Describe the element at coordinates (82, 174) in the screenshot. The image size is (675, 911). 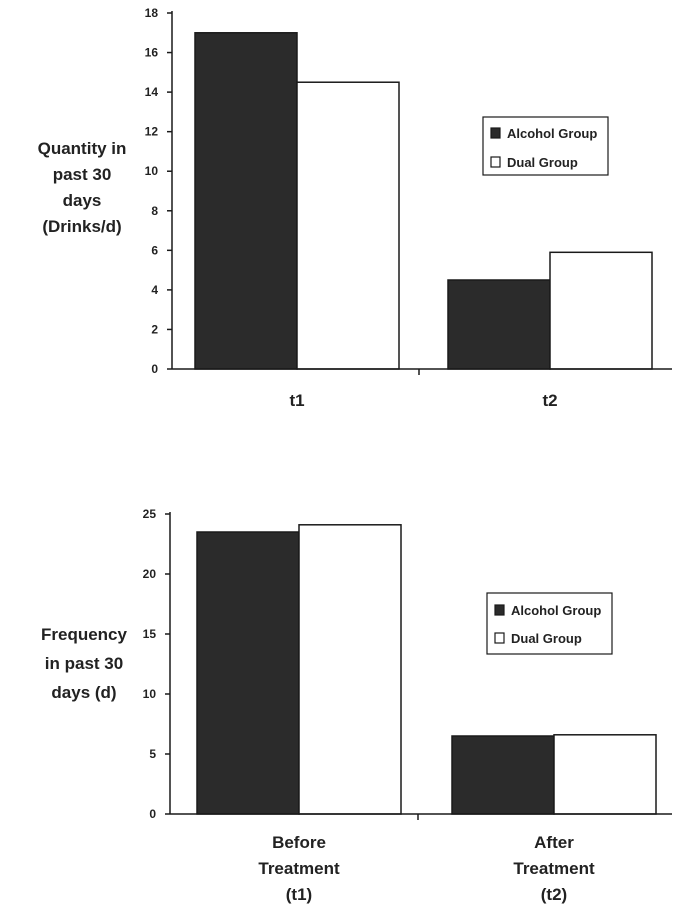
I see `y-axis-label-line: past 30` at that location.